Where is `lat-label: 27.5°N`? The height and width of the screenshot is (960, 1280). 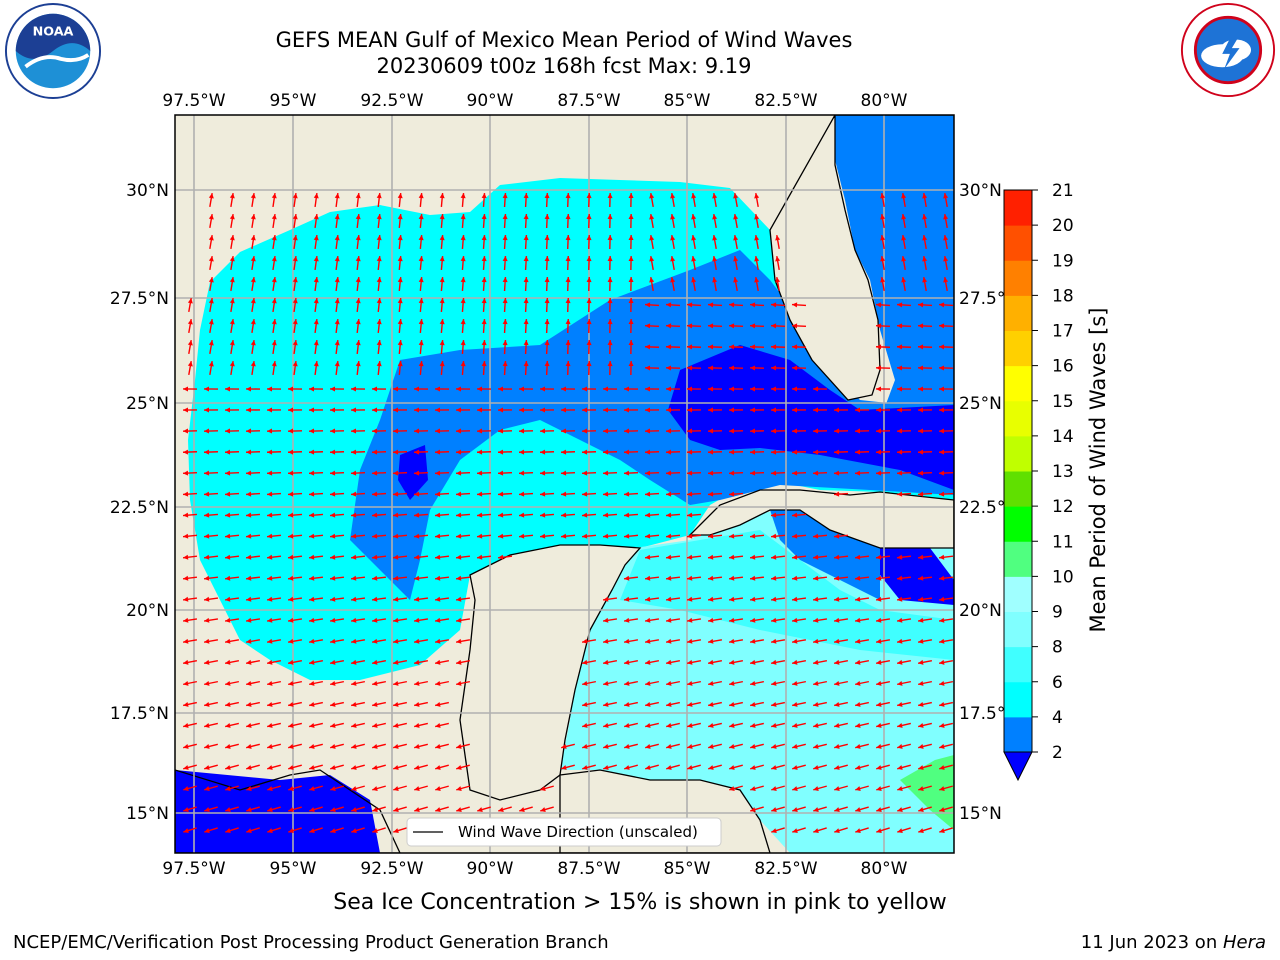
lat-label: 27.5°N is located at coordinates (139, 299).